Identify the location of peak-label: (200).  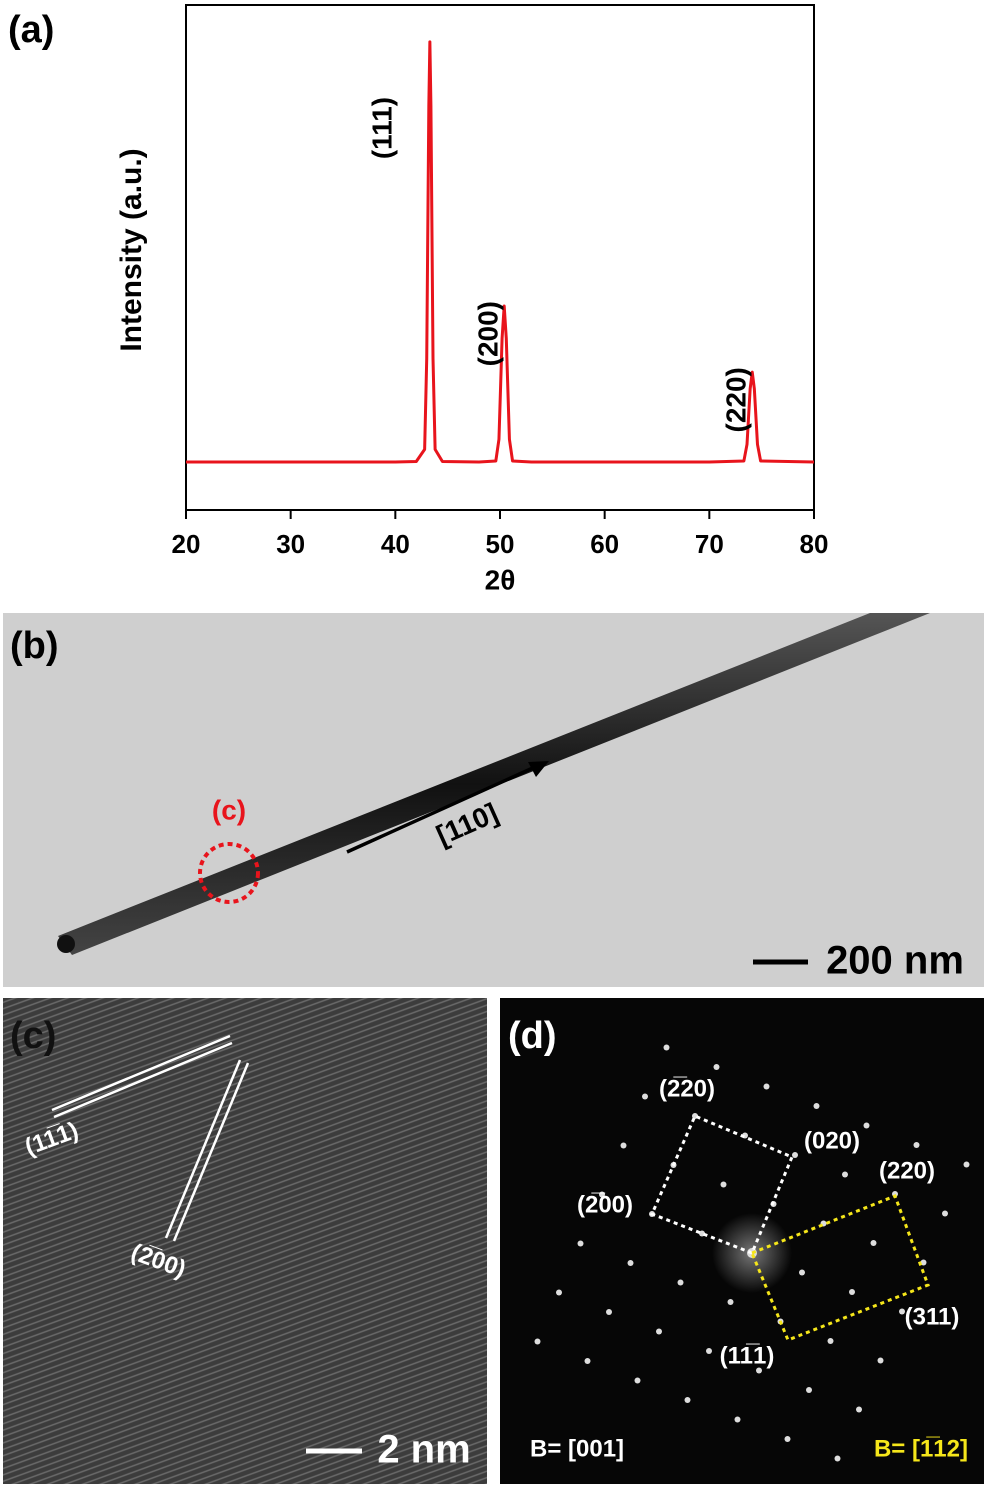
(488, 333).